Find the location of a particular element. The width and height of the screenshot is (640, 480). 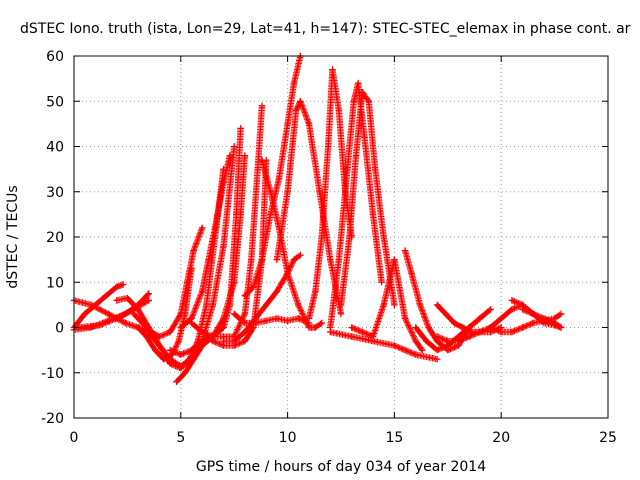

y-tick-label: 0 is located at coordinates (59, 329).